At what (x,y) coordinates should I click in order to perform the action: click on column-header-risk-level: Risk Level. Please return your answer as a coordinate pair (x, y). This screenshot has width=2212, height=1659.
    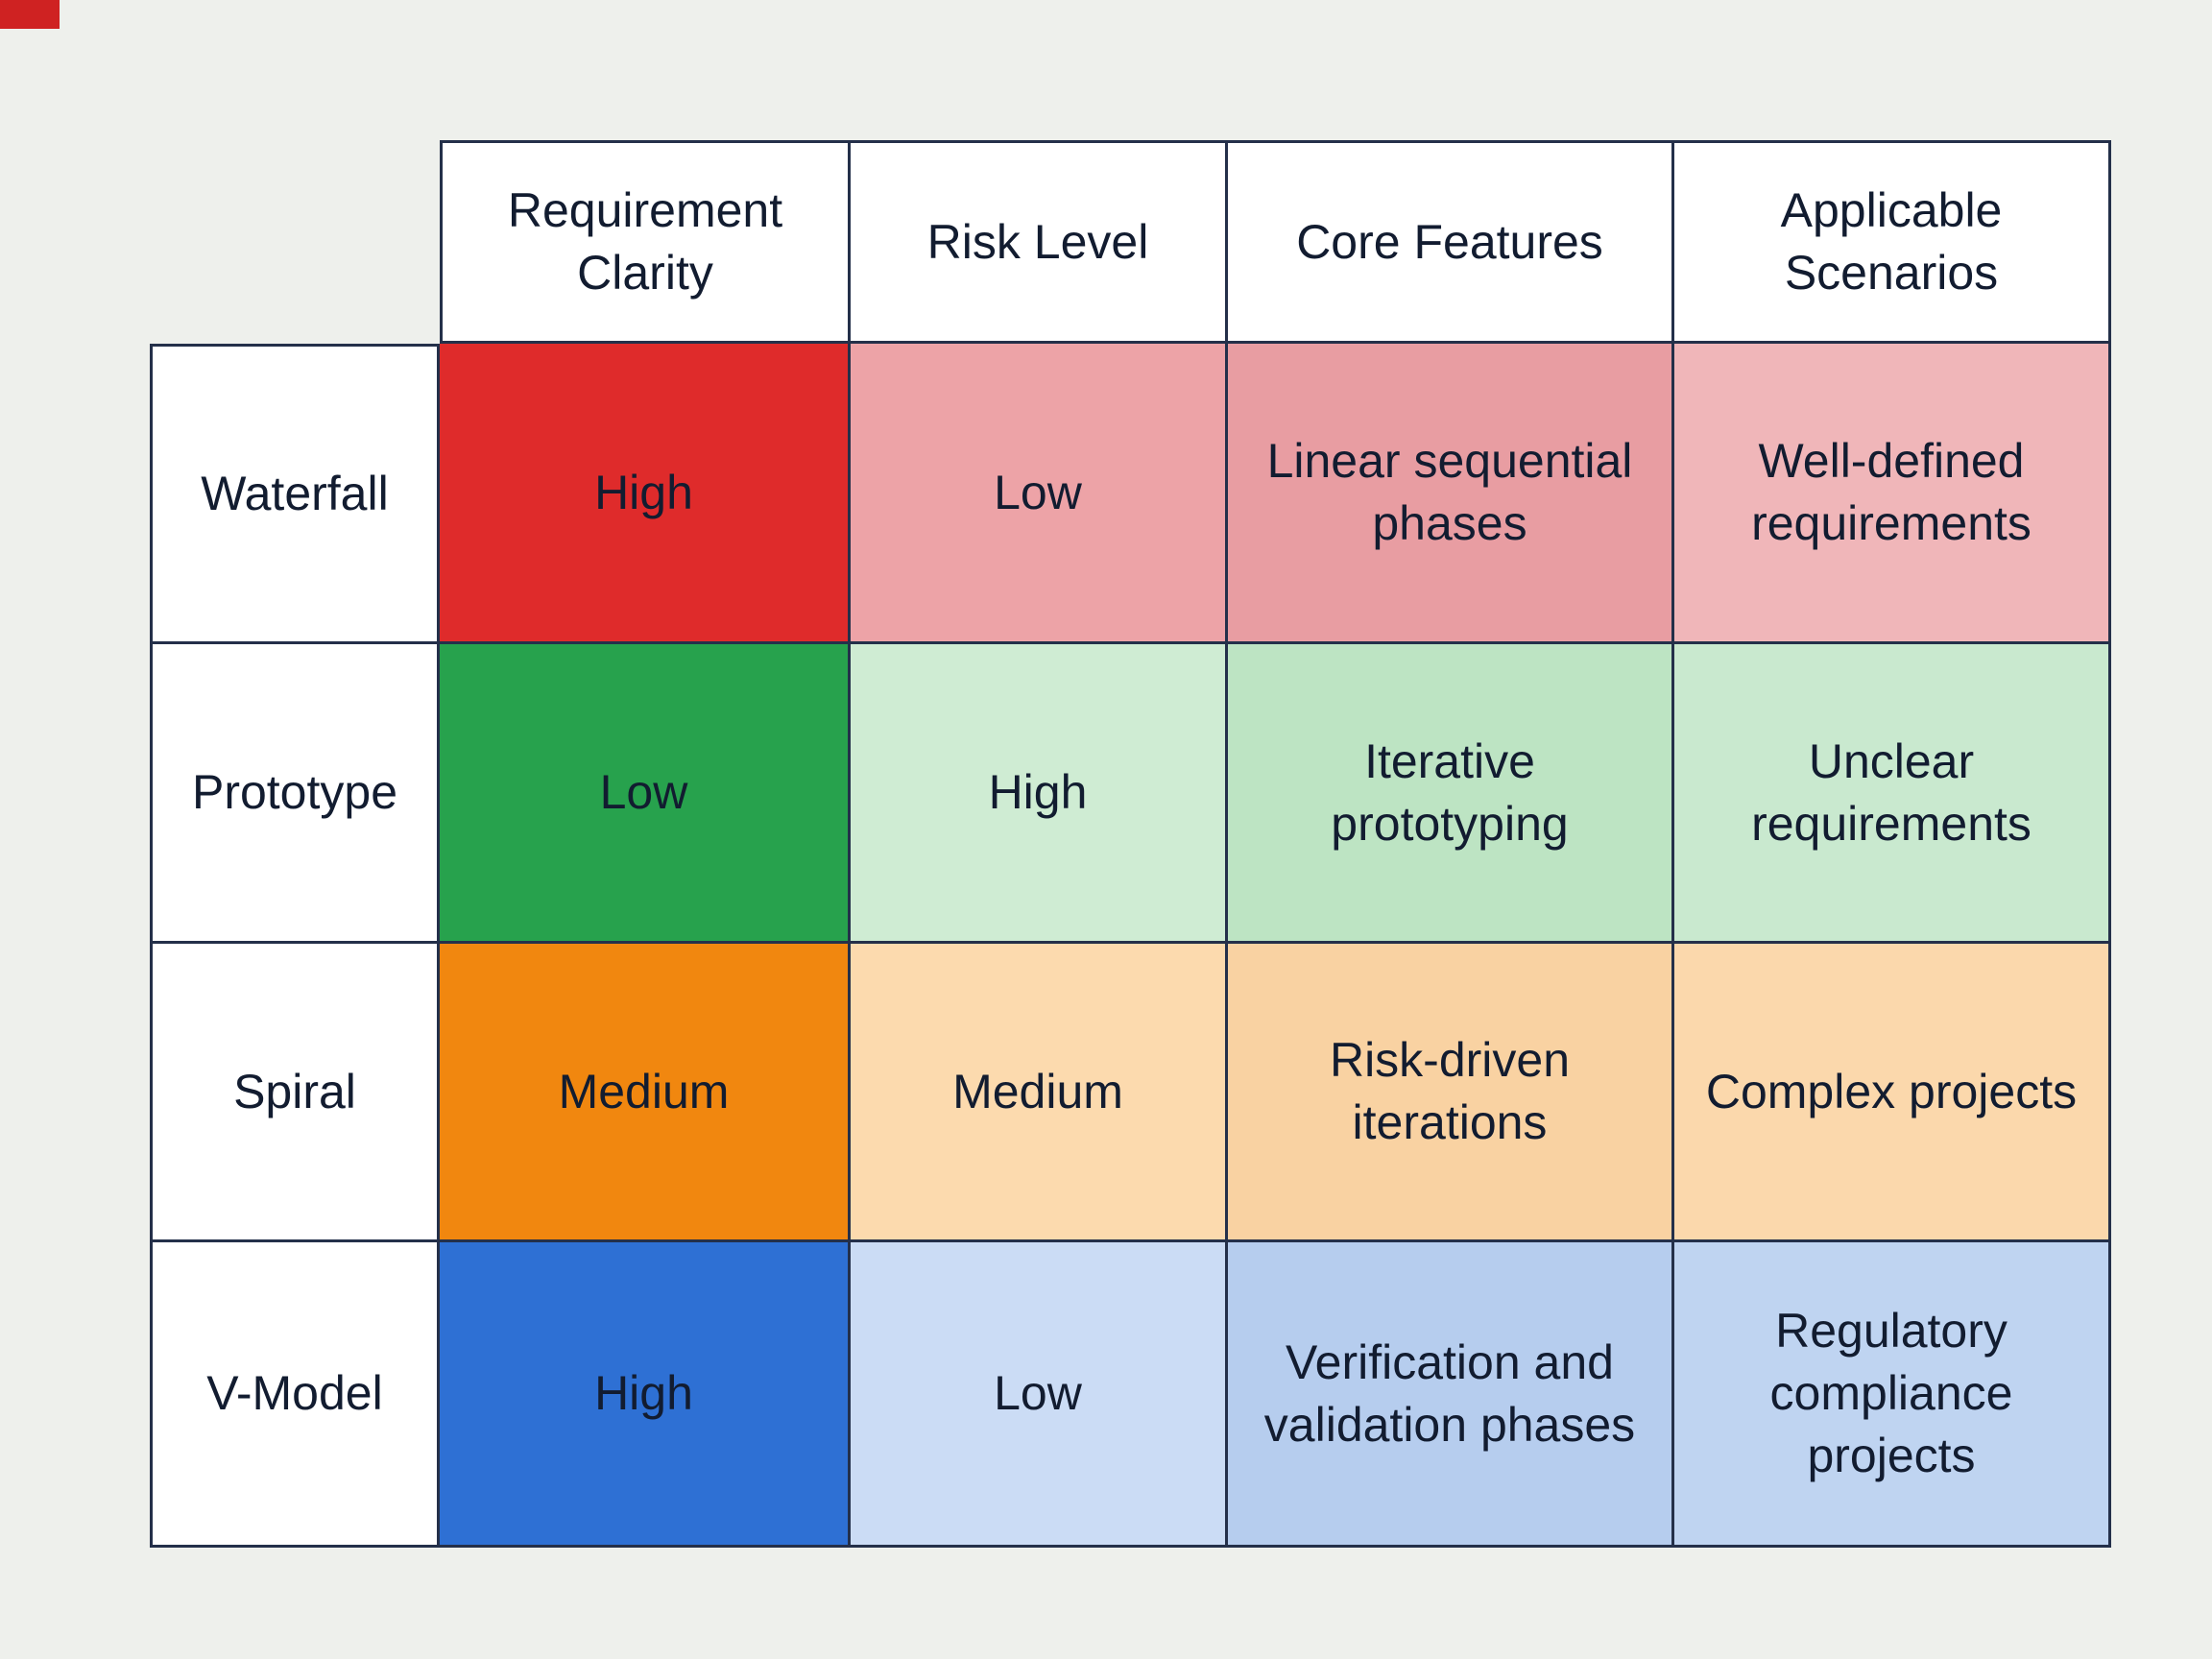
    Looking at the image, I should click on (1039, 242).